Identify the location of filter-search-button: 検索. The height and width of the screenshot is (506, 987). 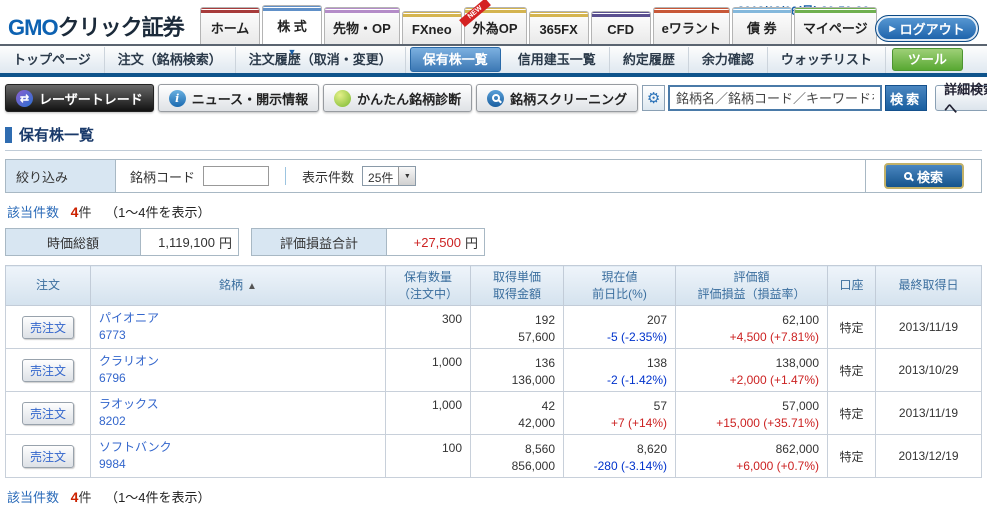
(923, 176).